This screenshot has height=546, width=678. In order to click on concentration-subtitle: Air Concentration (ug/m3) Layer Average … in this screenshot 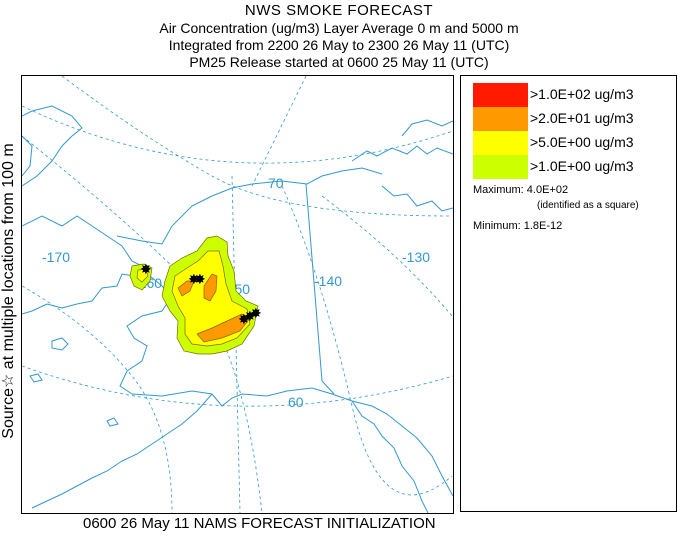, I will do `click(339, 28)`.